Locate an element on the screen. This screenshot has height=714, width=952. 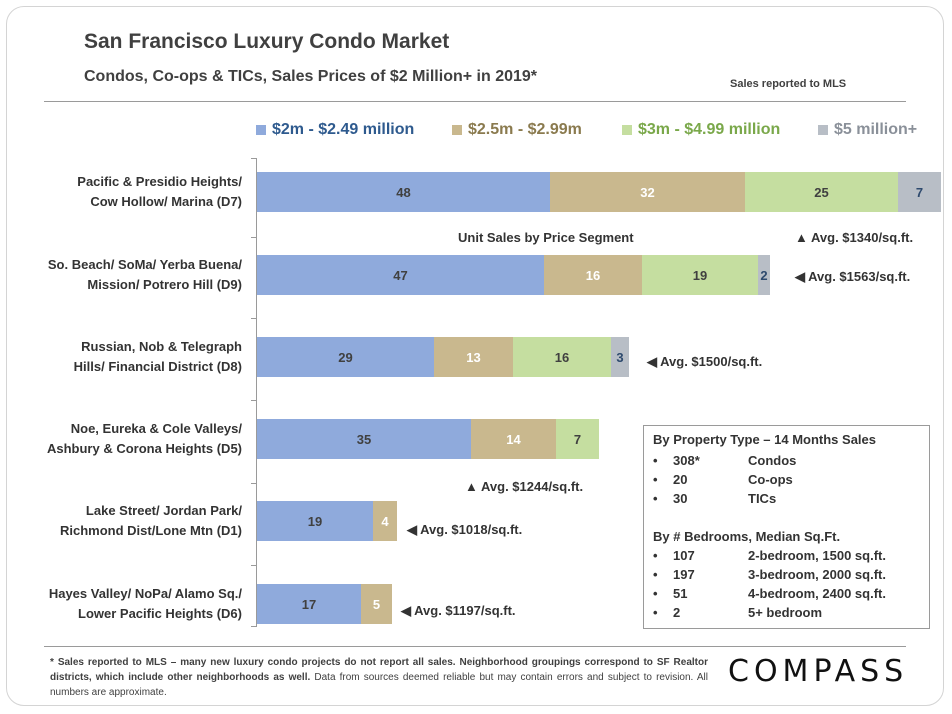
legend-item-2: $2.5m - $2.99m is located at coordinates (517, 130).